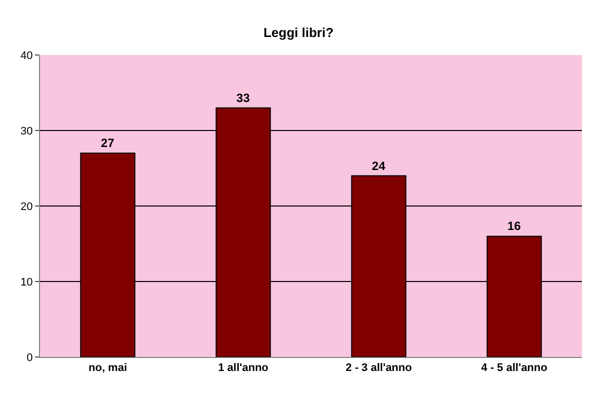 The image size is (597, 397). I want to click on data-label: 27, so click(107, 143).